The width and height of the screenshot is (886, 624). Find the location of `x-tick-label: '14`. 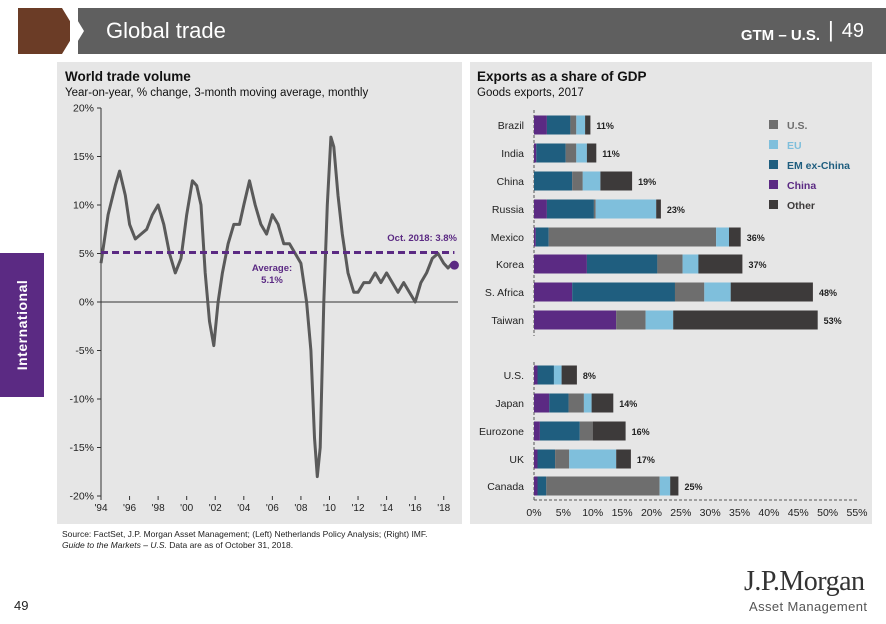

x-tick-label: '14 is located at coordinates (386, 508).